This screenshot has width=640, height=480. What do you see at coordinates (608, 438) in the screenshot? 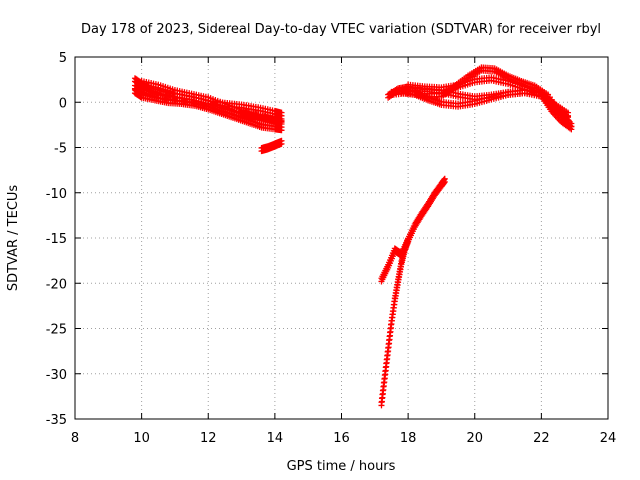
I see `x-tick-label: 24` at bounding box center [608, 438].